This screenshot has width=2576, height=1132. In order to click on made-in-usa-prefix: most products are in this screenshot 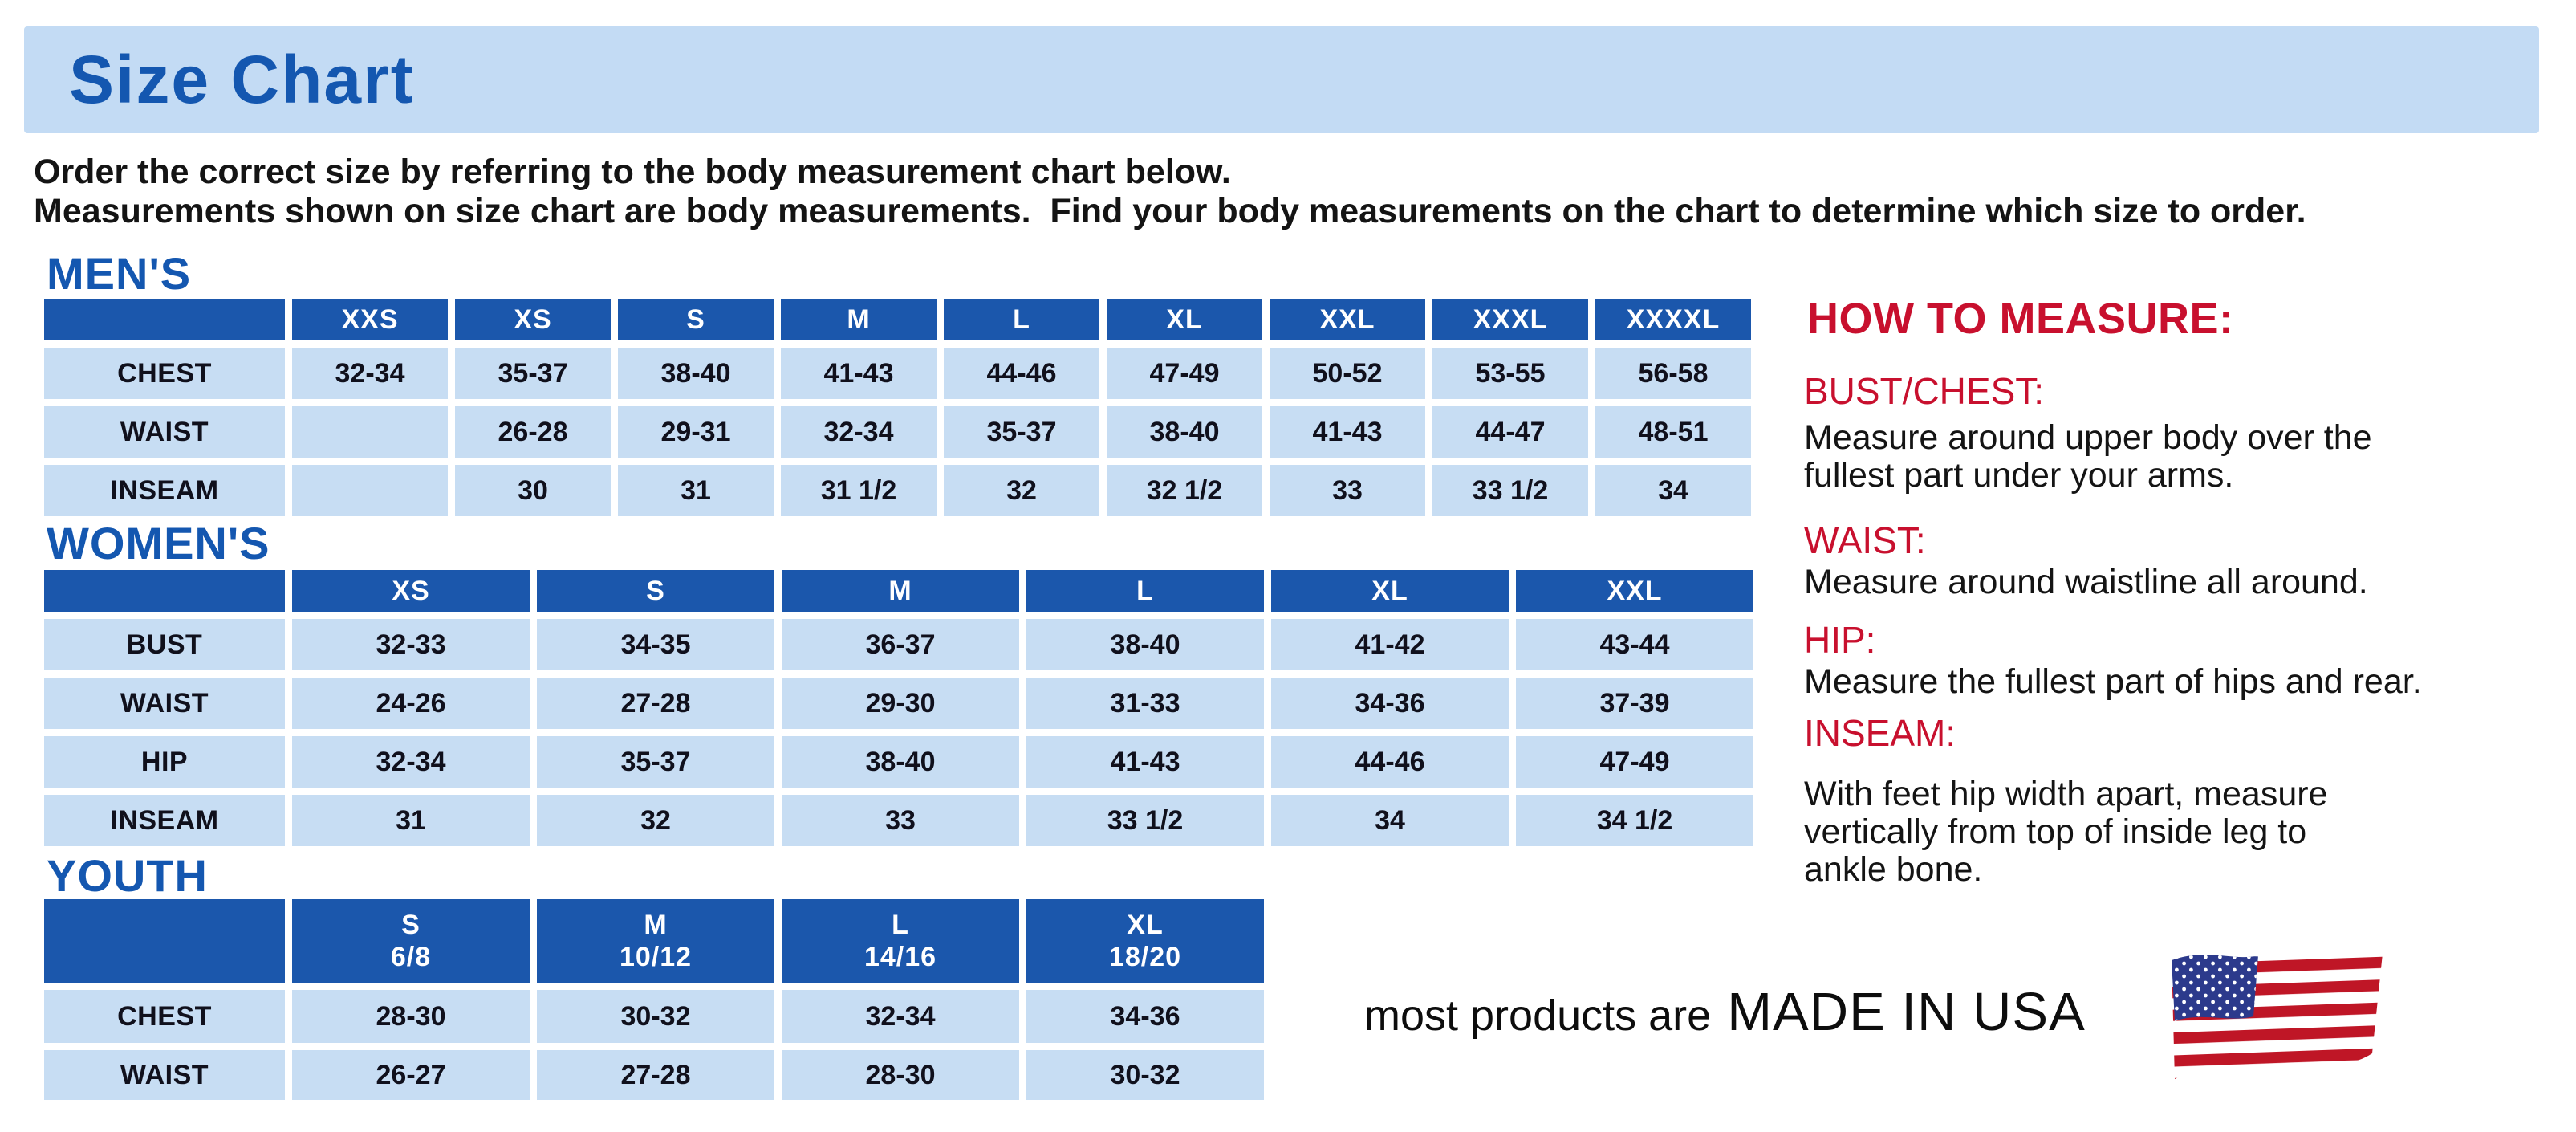, I will do `click(1538, 1016)`.